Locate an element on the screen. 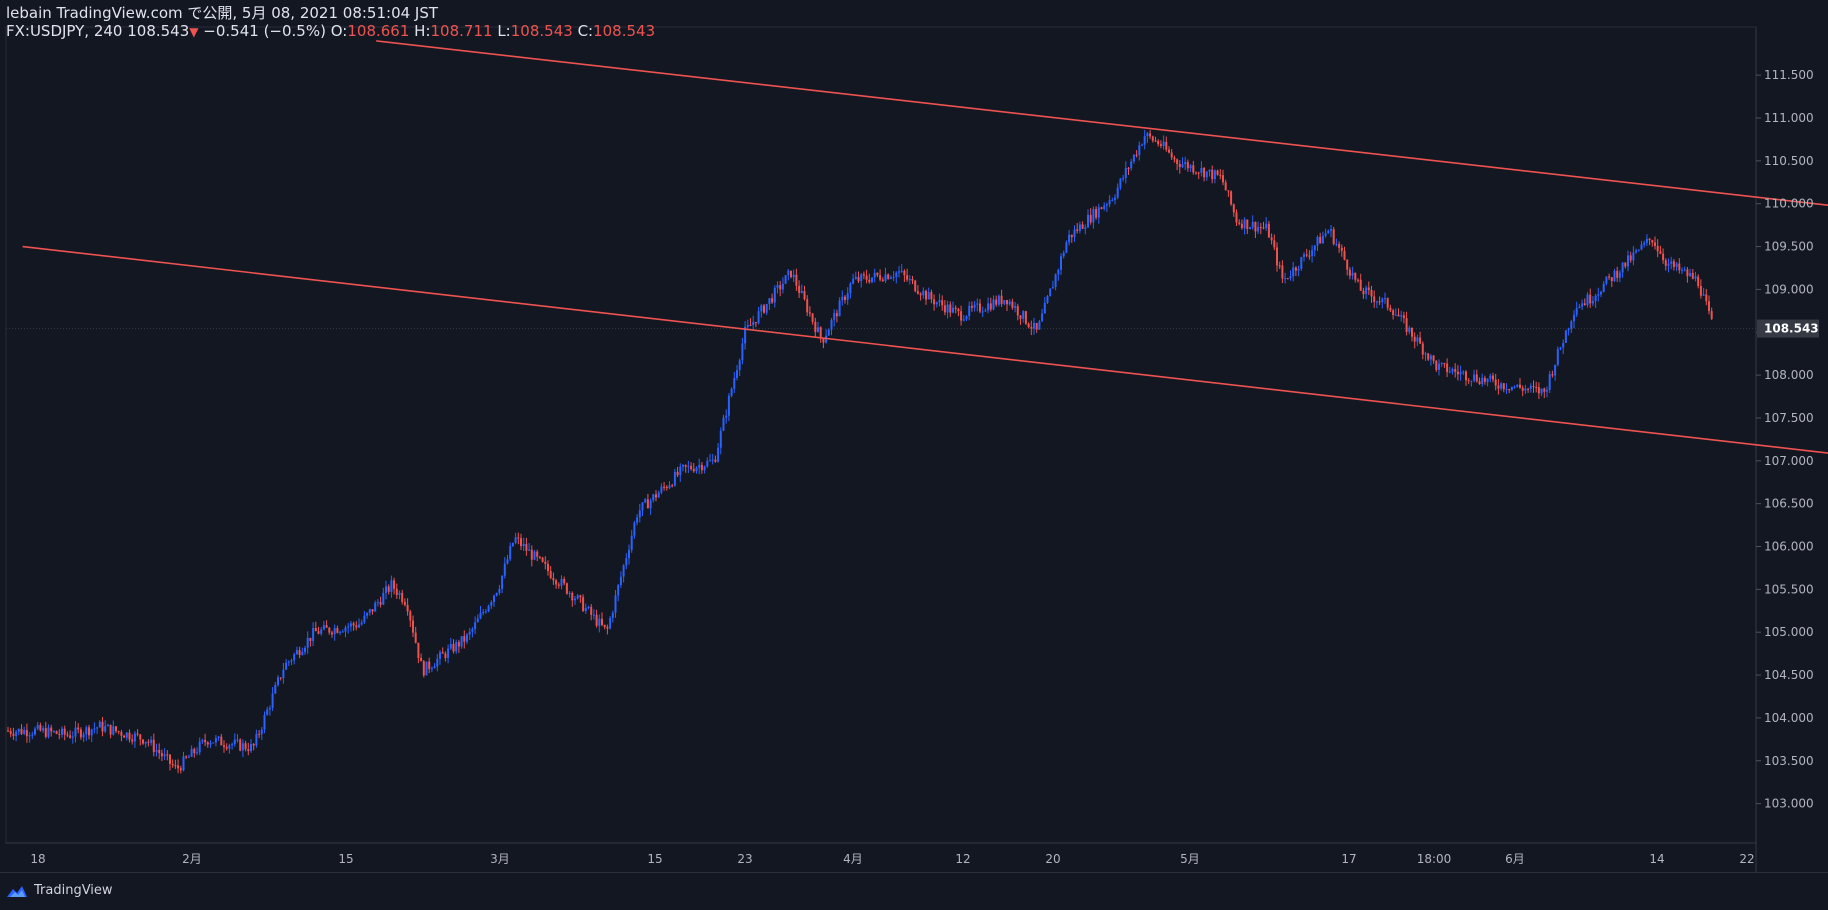 The width and height of the screenshot is (1828, 910). close-value: 108.543 is located at coordinates (624, 31).